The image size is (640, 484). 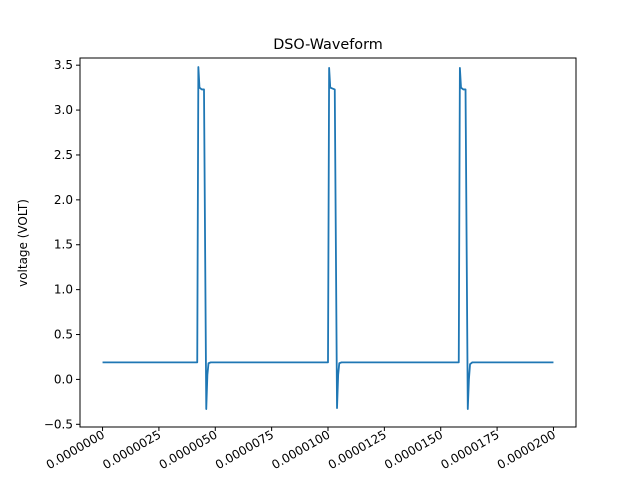 I want to click on y-tick-label: 3.5, so click(x=63, y=65).